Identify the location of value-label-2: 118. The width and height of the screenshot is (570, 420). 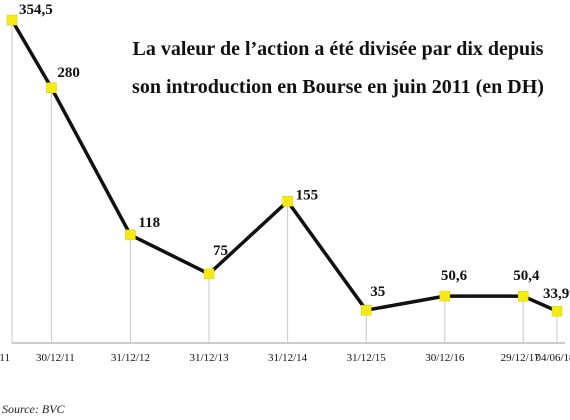
(149, 223).